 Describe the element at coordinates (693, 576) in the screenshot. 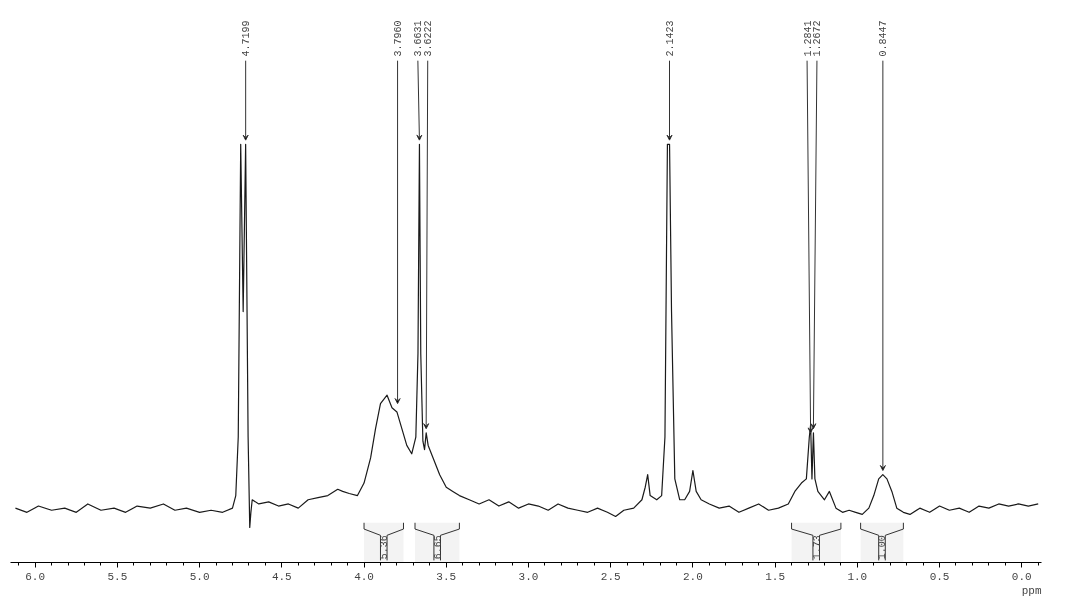

I see `x-tick-label: 2.0` at that location.